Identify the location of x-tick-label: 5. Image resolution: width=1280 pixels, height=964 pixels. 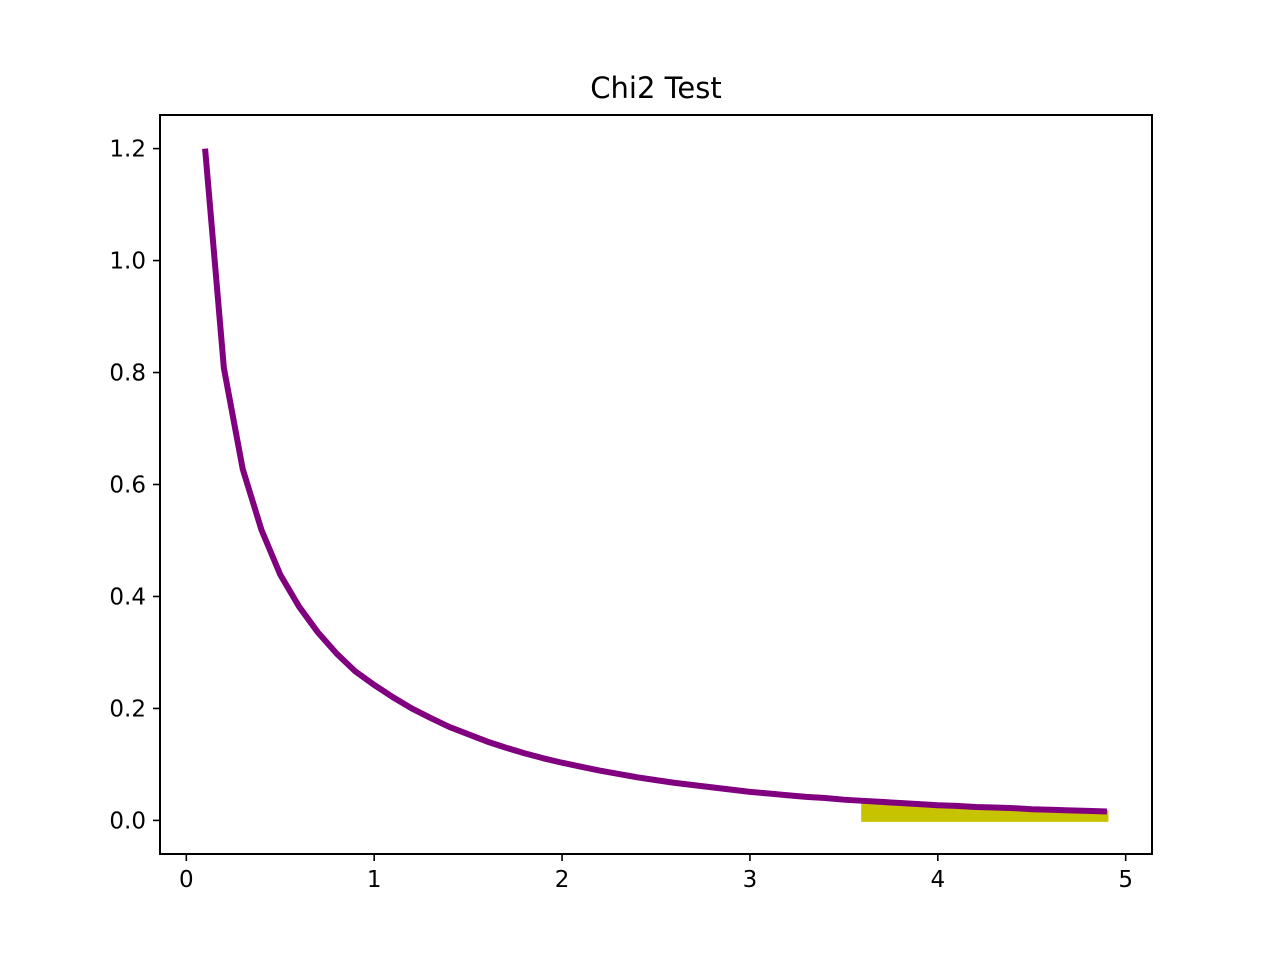
(1125, 880).